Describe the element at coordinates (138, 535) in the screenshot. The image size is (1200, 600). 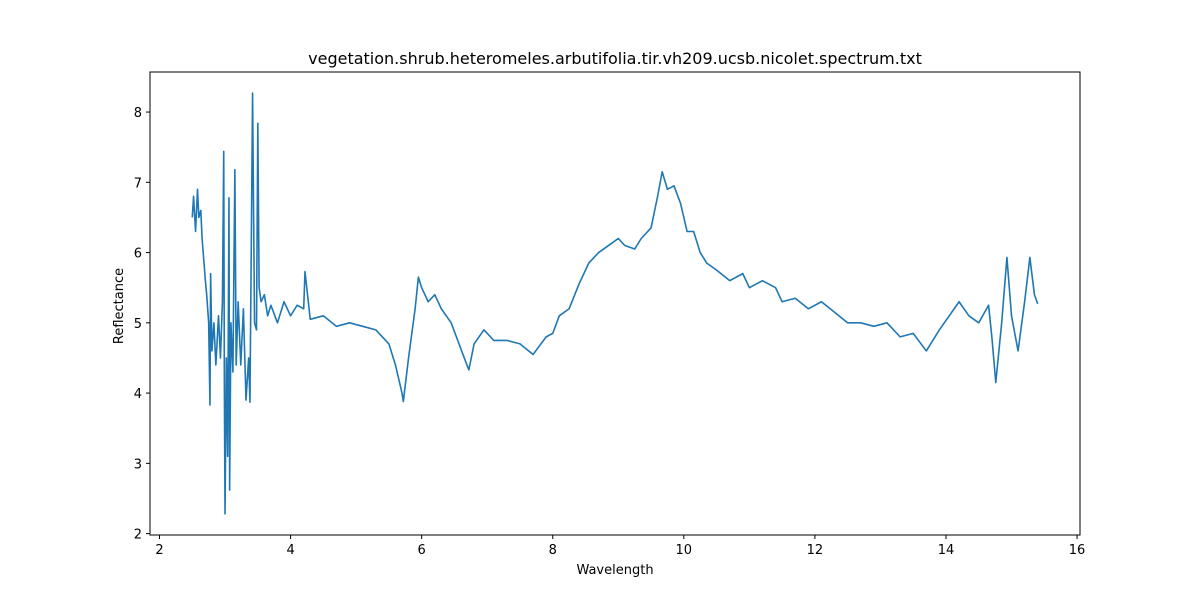
I see `y-tick-label: 2` at that location.